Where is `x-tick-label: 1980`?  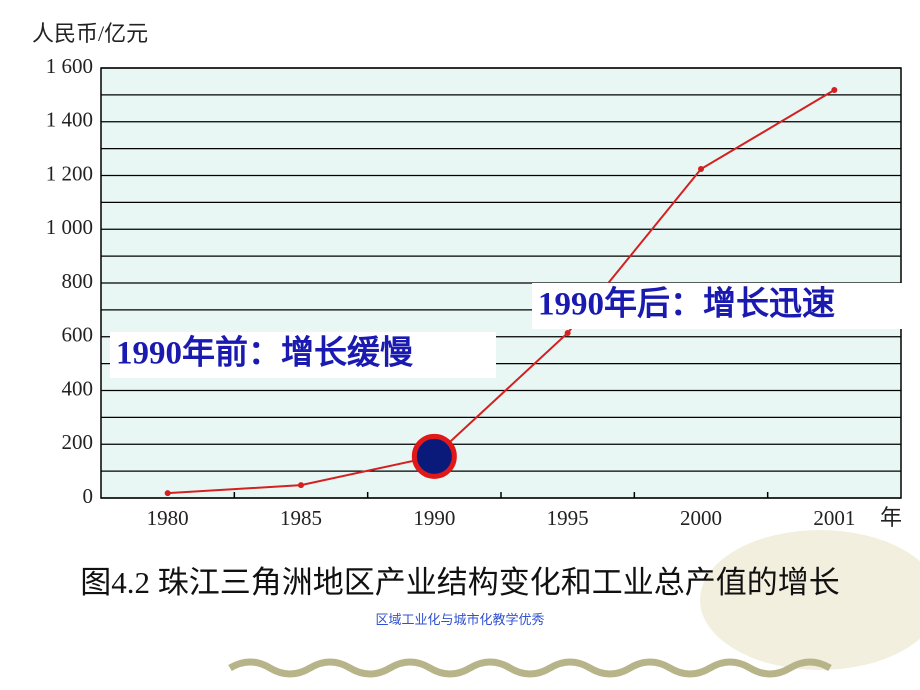 x-tick-label: 1980 is located at coordinates (168, 518).